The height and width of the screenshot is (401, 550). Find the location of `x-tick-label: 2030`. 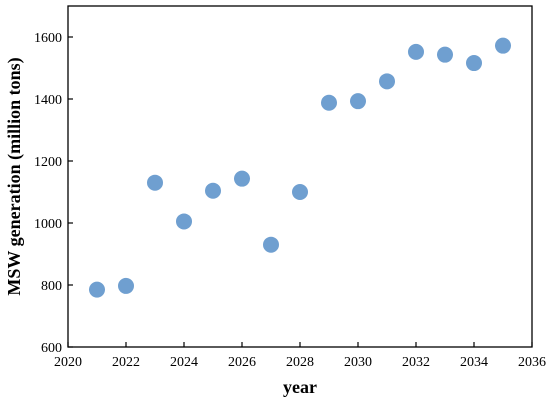

x-tick-label: 2030 is located at coordinates (358, 362).